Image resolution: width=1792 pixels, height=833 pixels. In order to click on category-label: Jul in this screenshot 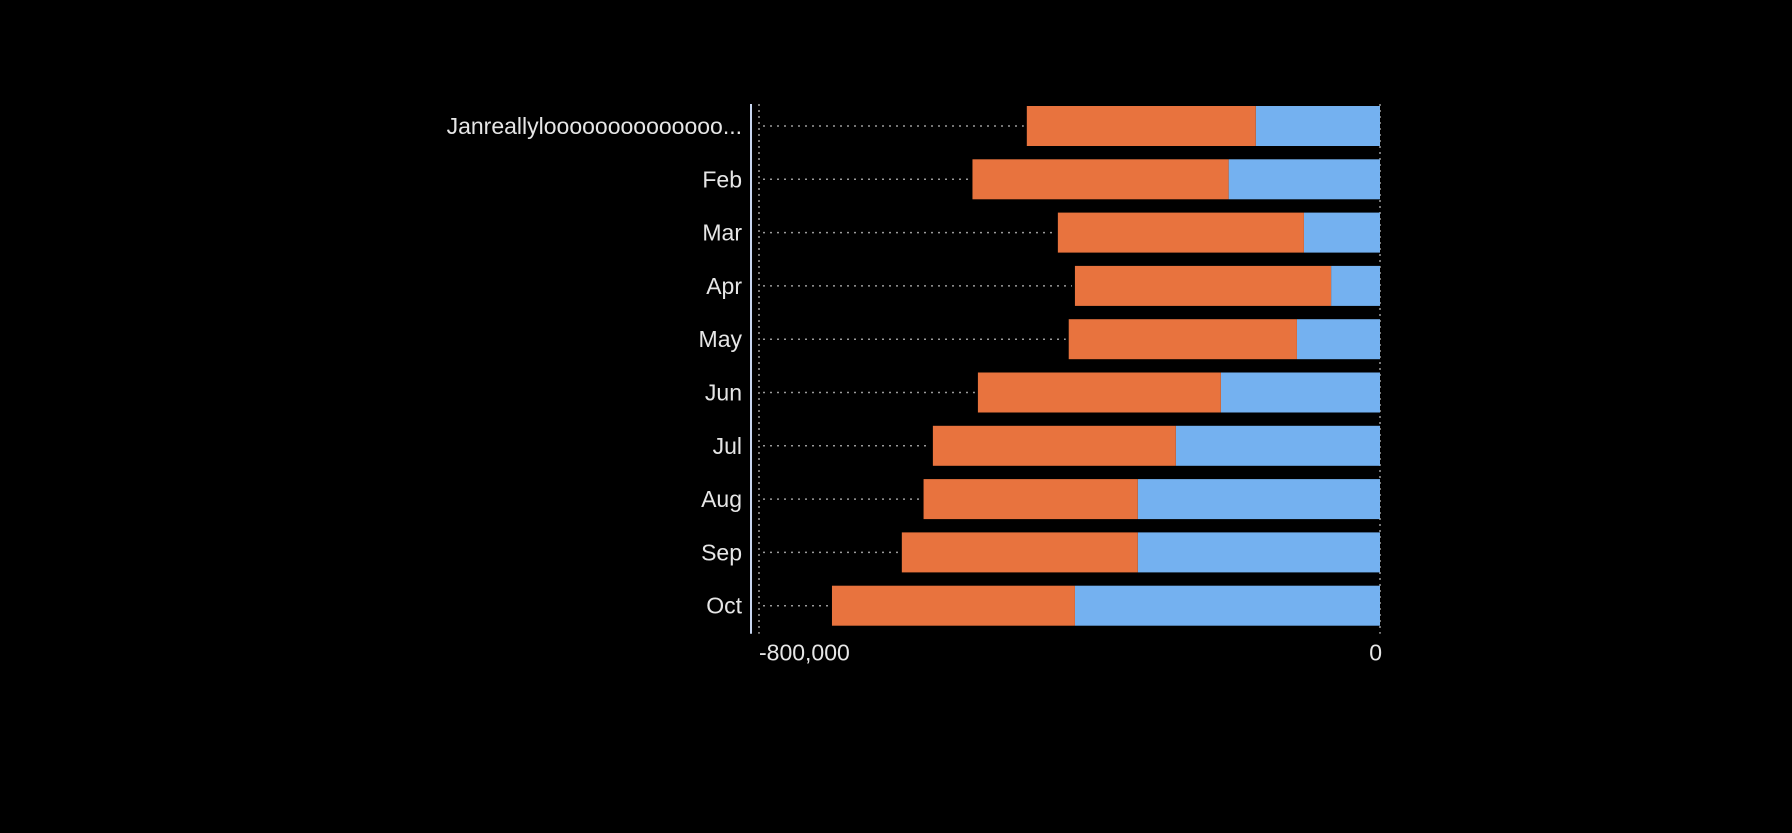, I will do `click(727, 446)`.